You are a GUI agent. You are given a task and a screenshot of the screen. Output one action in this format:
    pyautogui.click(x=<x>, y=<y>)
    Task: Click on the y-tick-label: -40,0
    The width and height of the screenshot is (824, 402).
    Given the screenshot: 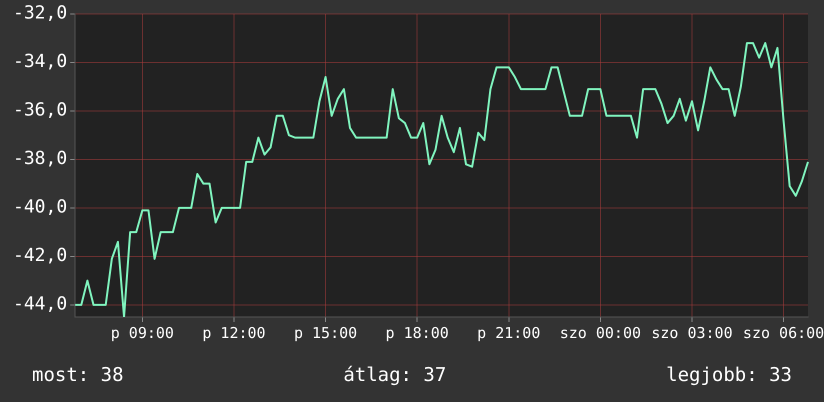 What is the action you would take?
    pyautogui.click(x=40, y=207)
    